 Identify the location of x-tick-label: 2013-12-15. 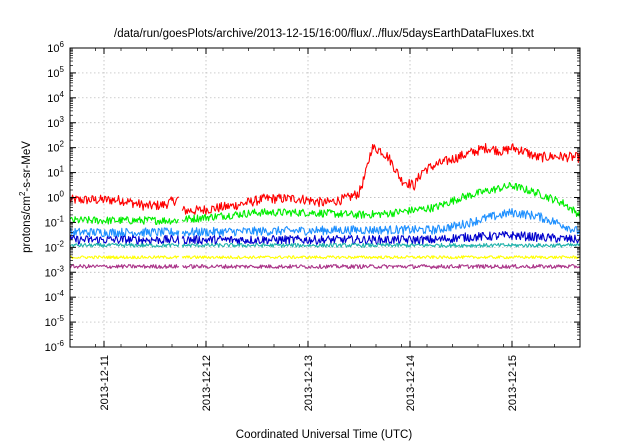
(513, 383).